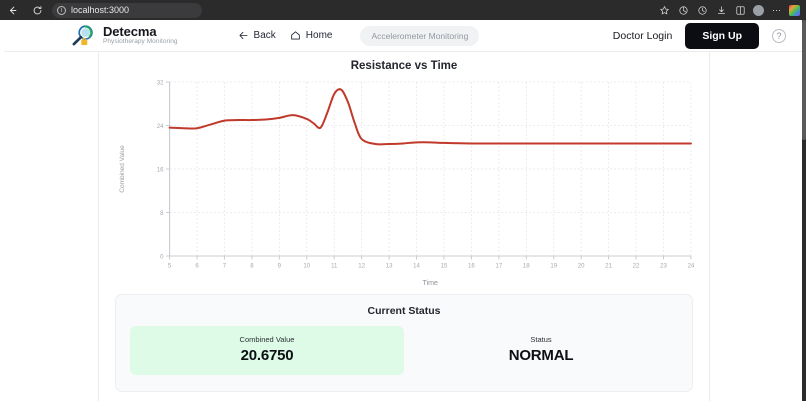 The image size is (806, 401). What do you see at coordinates (702, 10) in the screenshot?
I see `history-icon` at bounding box center [702, 10].